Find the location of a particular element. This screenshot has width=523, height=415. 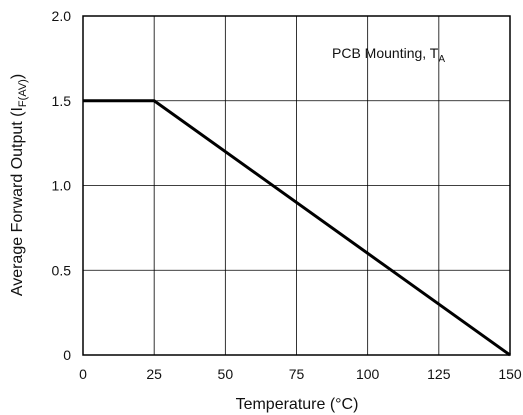

y-tick-label: 0 is located at coordinates (67, 355).